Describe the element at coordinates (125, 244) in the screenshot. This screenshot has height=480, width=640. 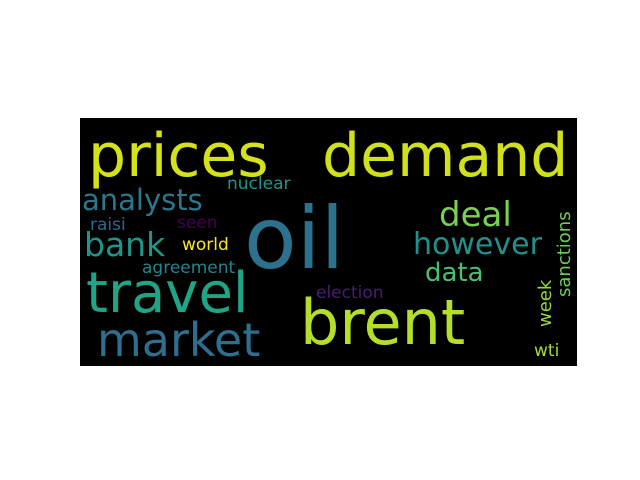
I see `word-bank: bank` at that location.